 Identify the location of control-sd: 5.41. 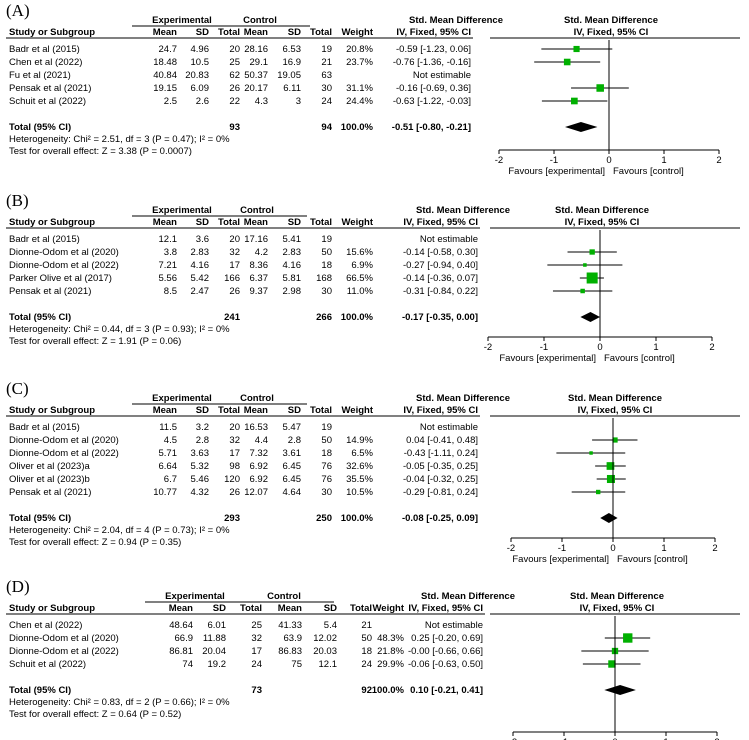
(292, 239).